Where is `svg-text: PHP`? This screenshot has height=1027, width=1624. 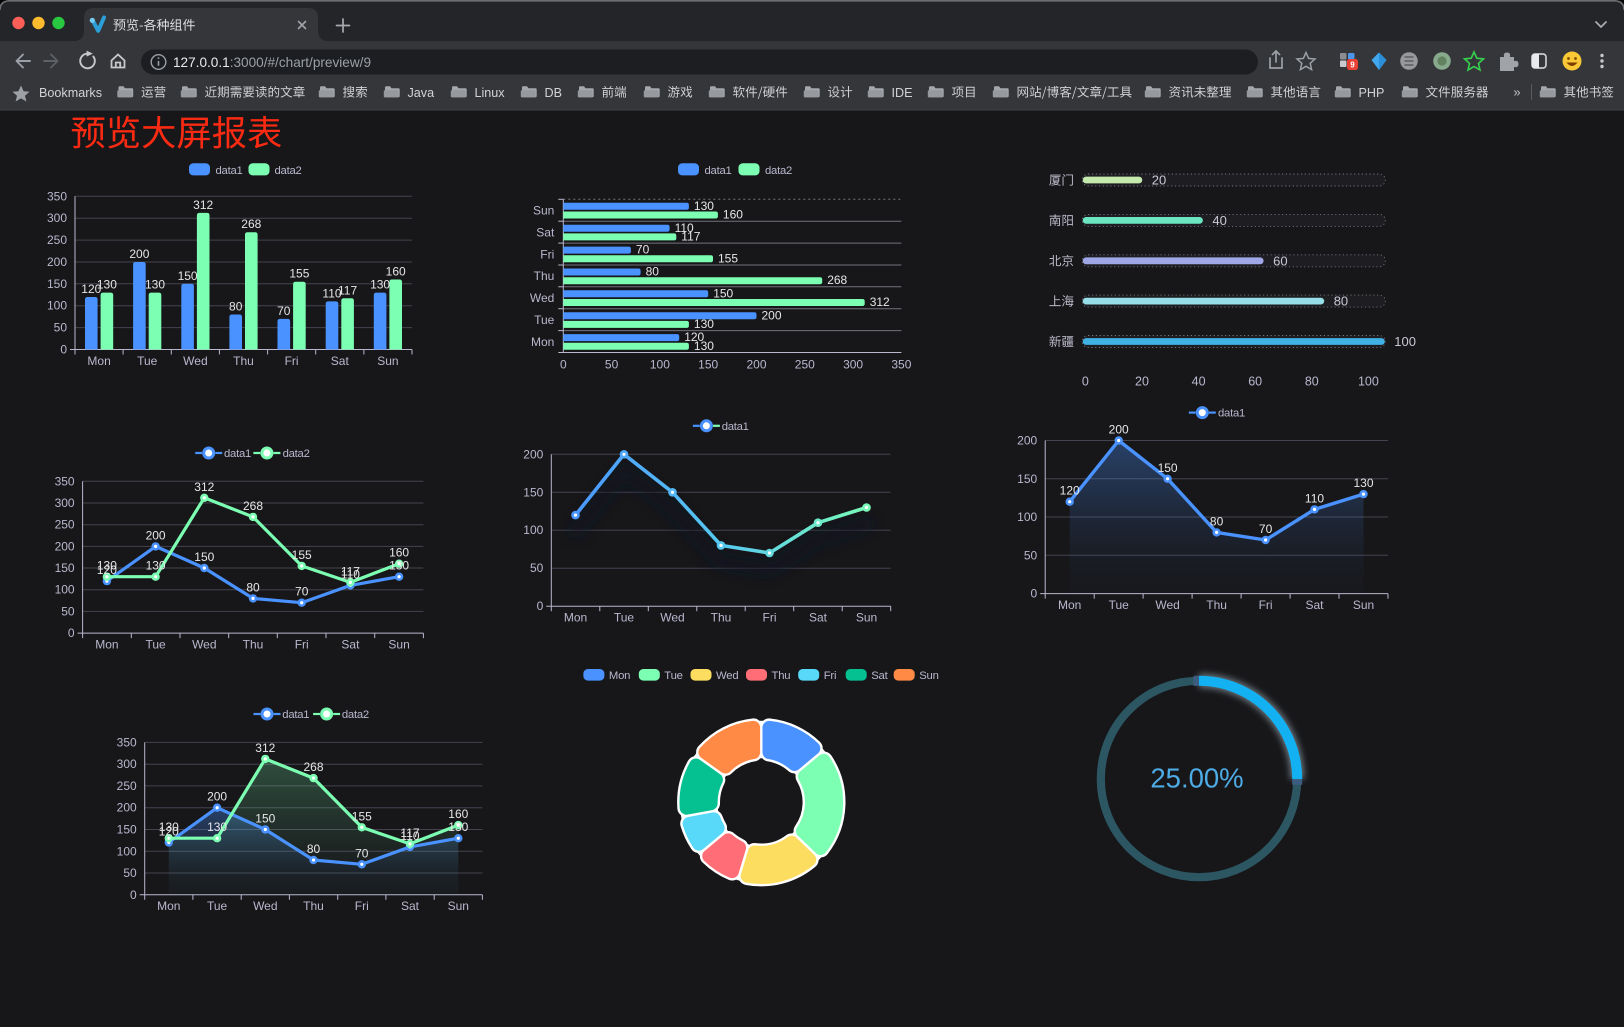 svg-text: PHP is located at coordinates (1372, 93).